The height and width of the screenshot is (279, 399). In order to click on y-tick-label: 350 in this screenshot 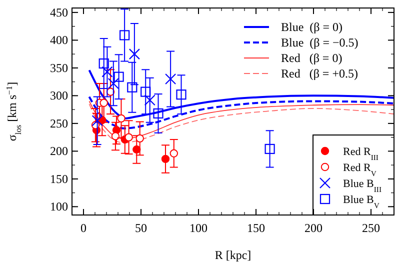, I will do `click(59, 67)`.